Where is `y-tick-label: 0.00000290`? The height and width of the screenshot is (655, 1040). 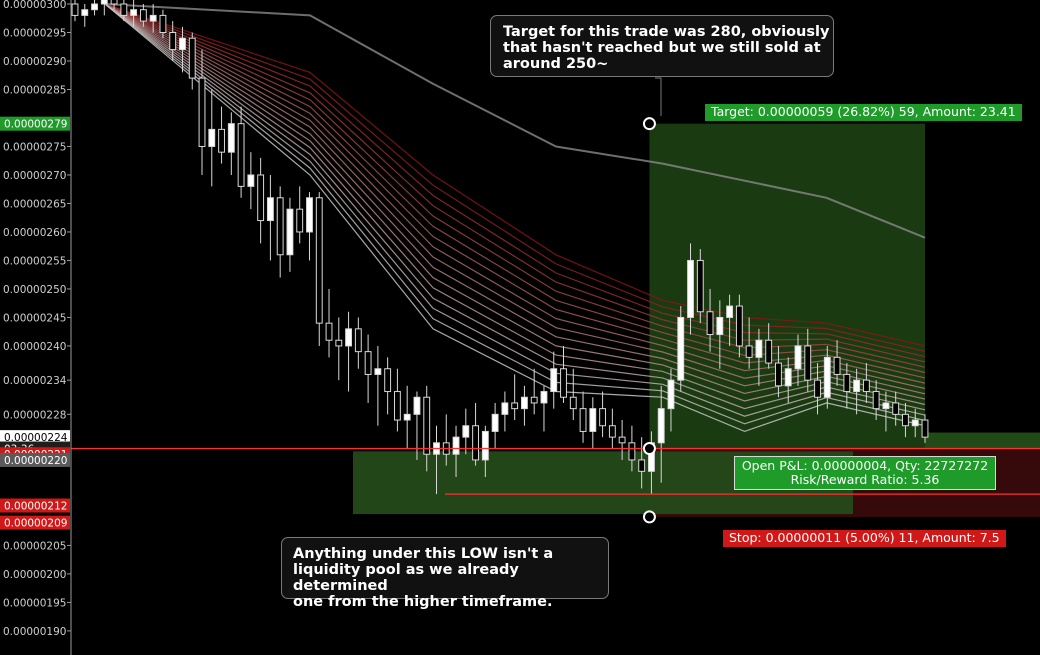
y-tick-label: 0.00000290 is located at coordinates (34, 62).